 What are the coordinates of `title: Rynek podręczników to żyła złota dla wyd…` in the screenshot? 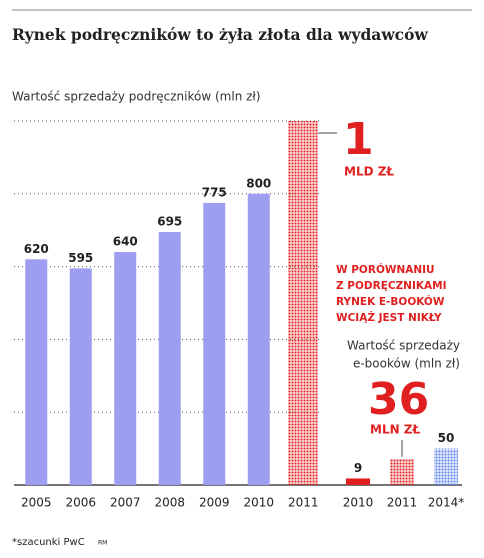 It's located at (220, 34).